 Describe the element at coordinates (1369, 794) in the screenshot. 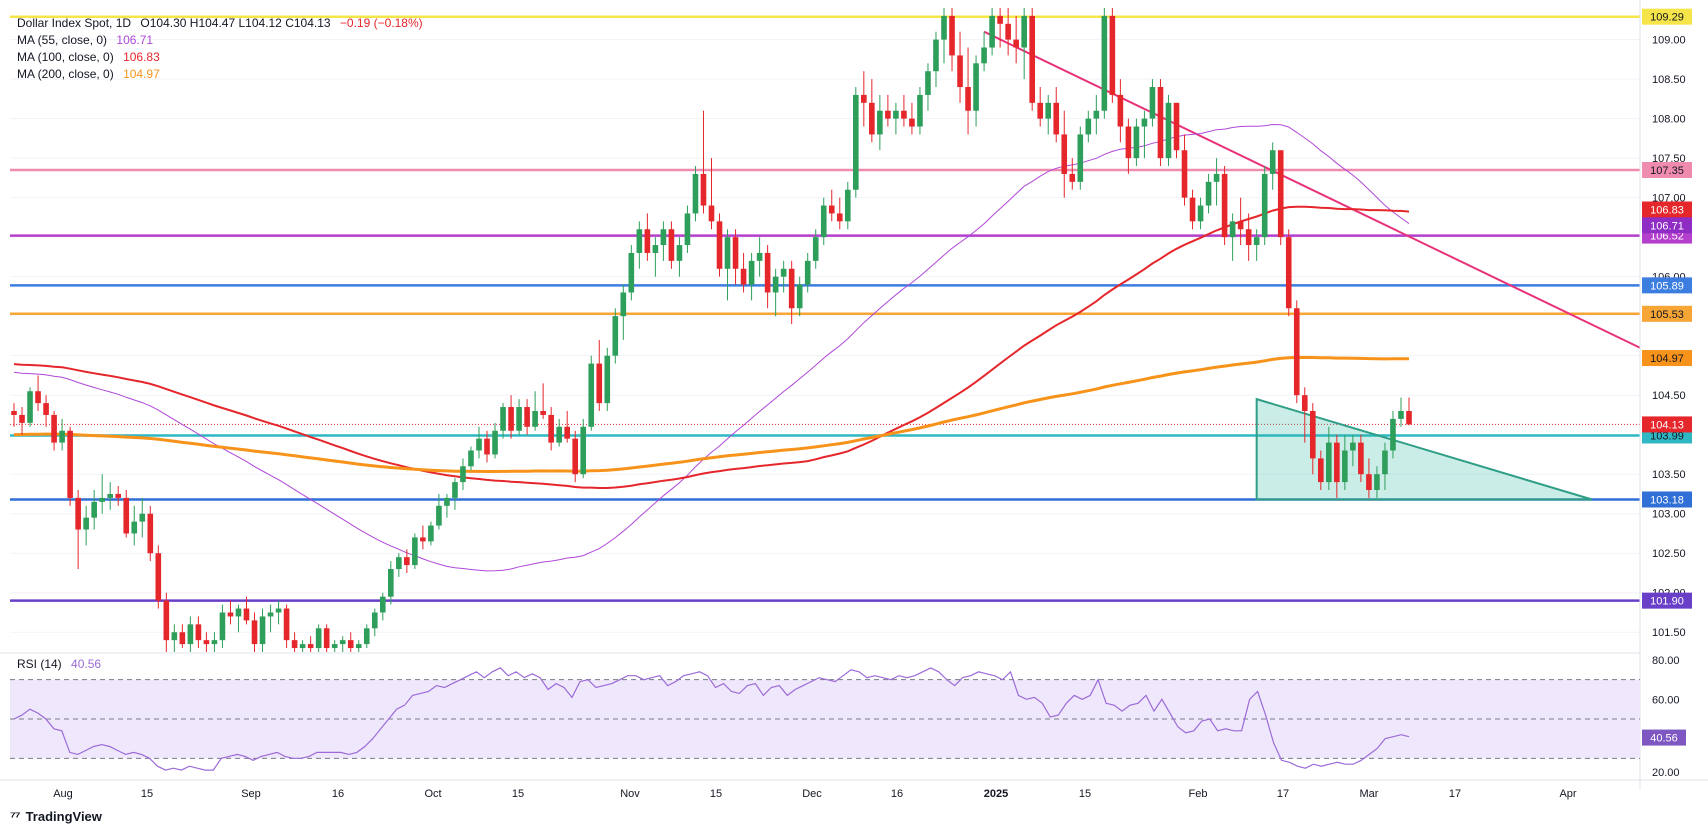

I see `time-tick-label: Mar` at that location.